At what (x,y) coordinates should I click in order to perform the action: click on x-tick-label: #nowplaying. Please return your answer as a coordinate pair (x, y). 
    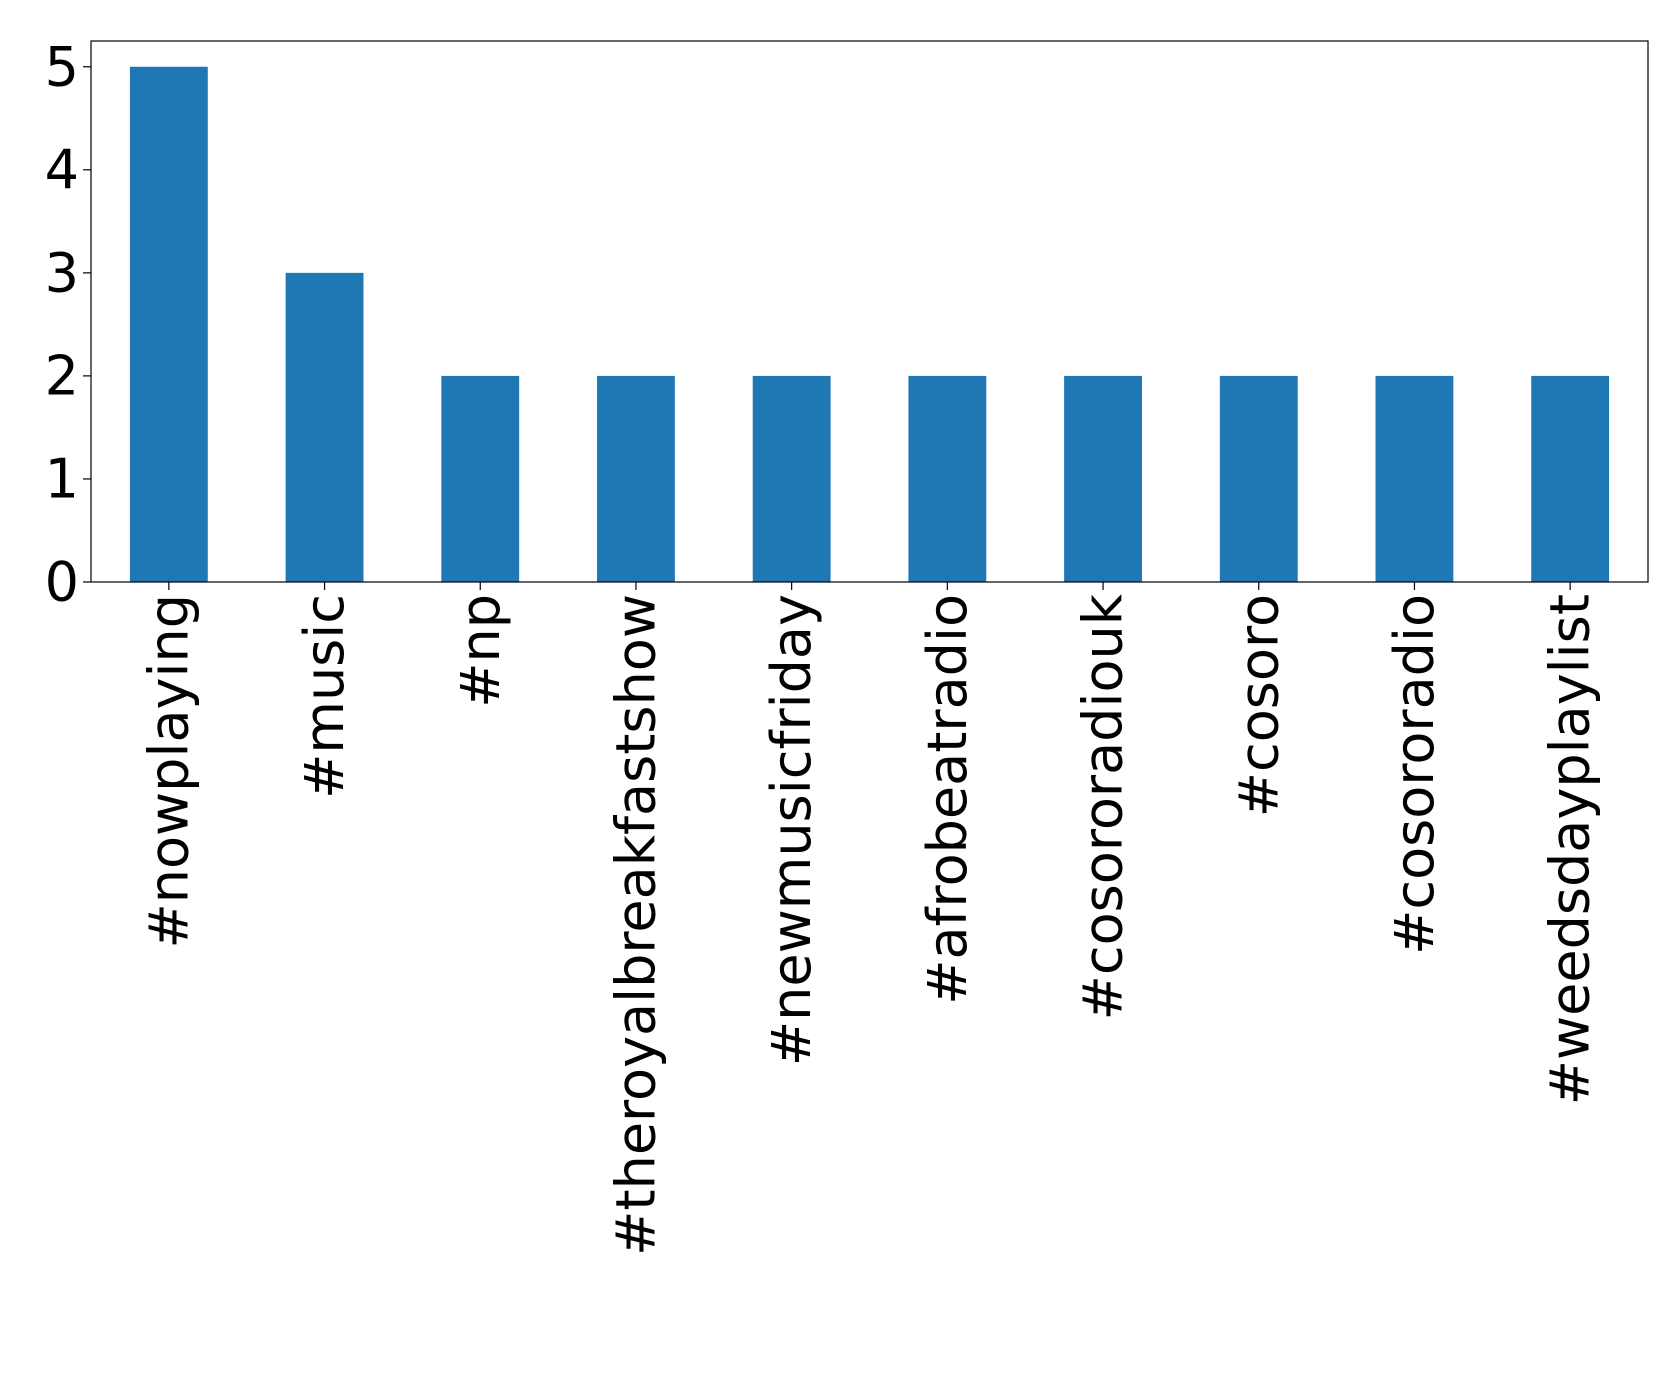
    Looking at the image, I should click on (168, 771).